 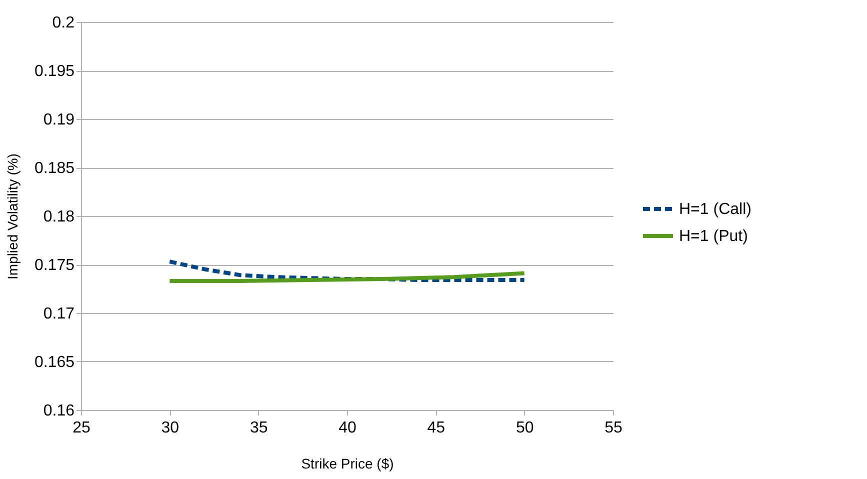 I want to click on legend-label: H=1 (Put), so click(x=713, y=236).